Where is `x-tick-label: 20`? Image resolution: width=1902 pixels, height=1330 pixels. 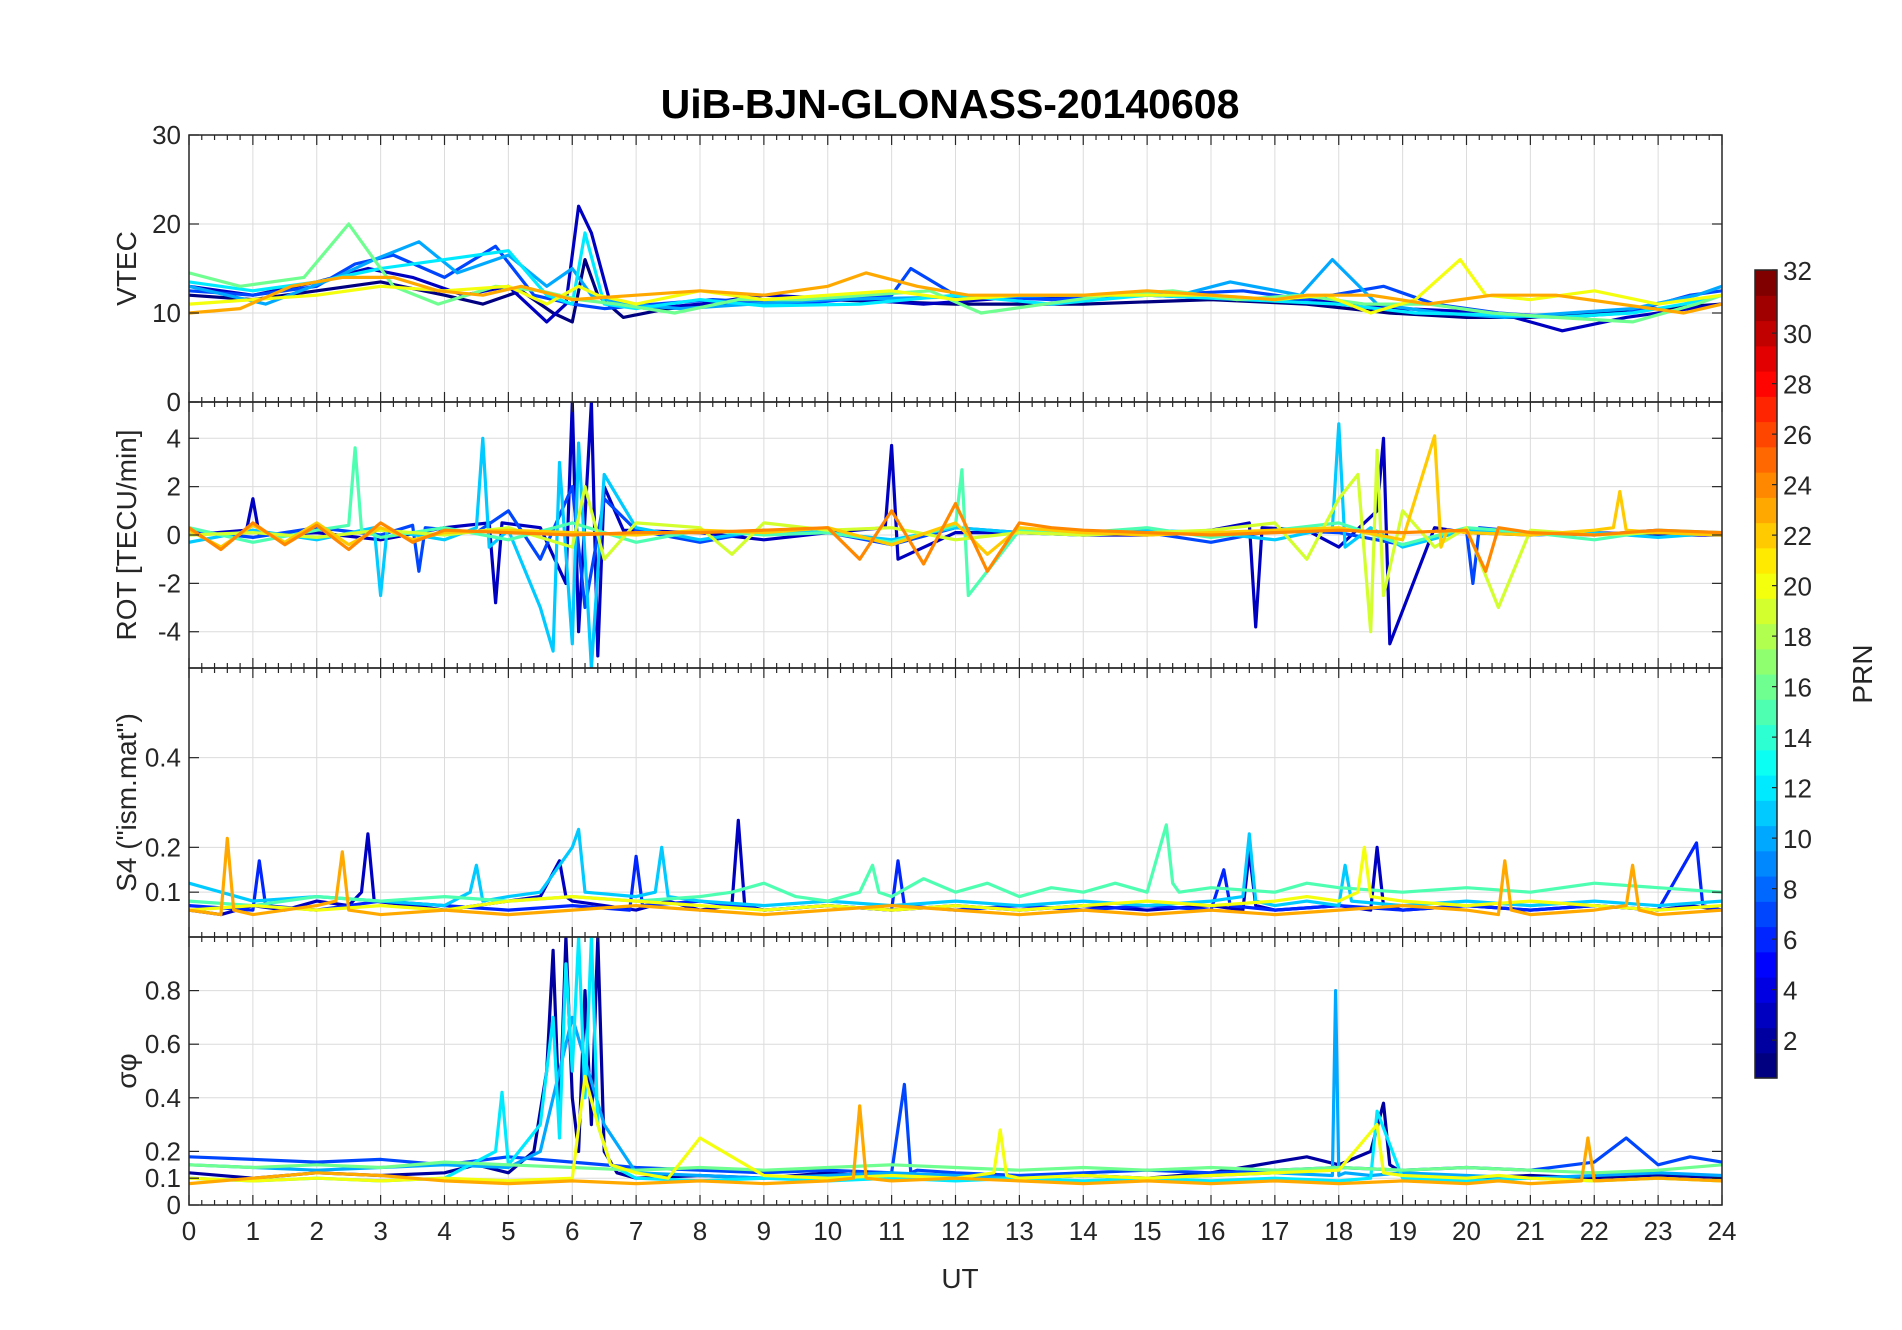 x-tick-label: 20 is located at coordinates (1466, 1231).